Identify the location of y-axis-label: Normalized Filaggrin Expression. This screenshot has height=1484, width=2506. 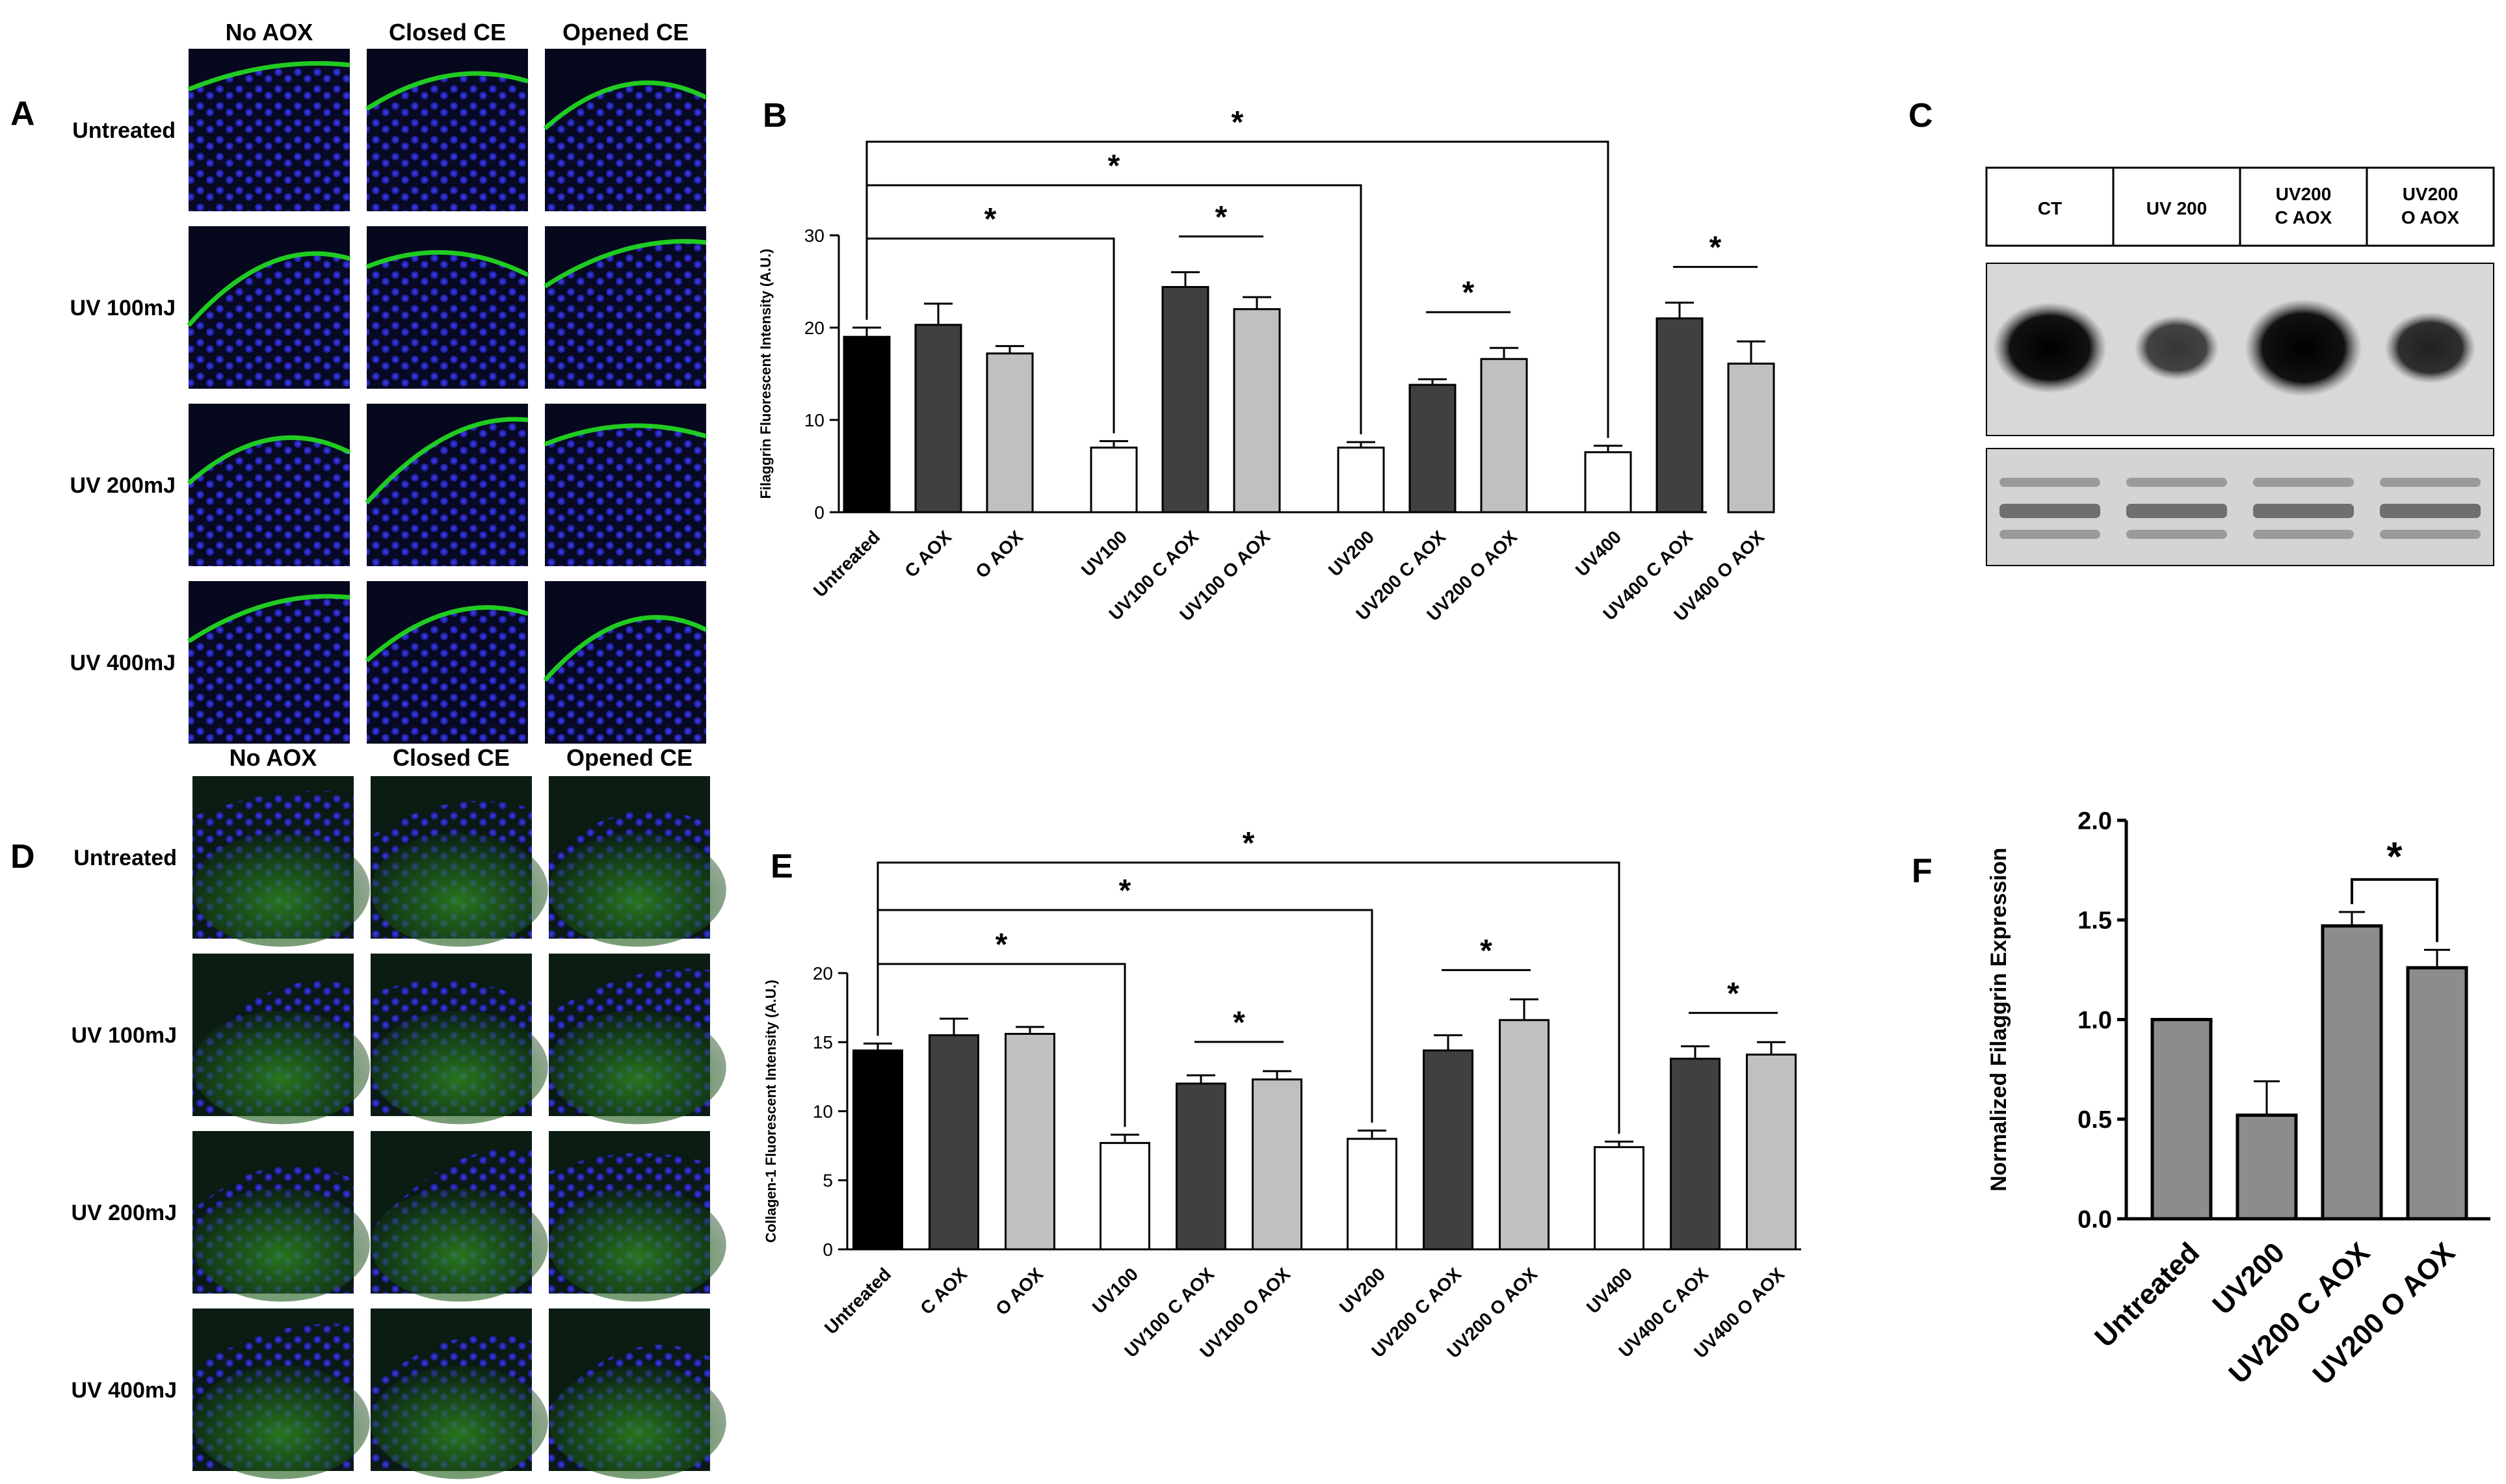
(1998, 1020).